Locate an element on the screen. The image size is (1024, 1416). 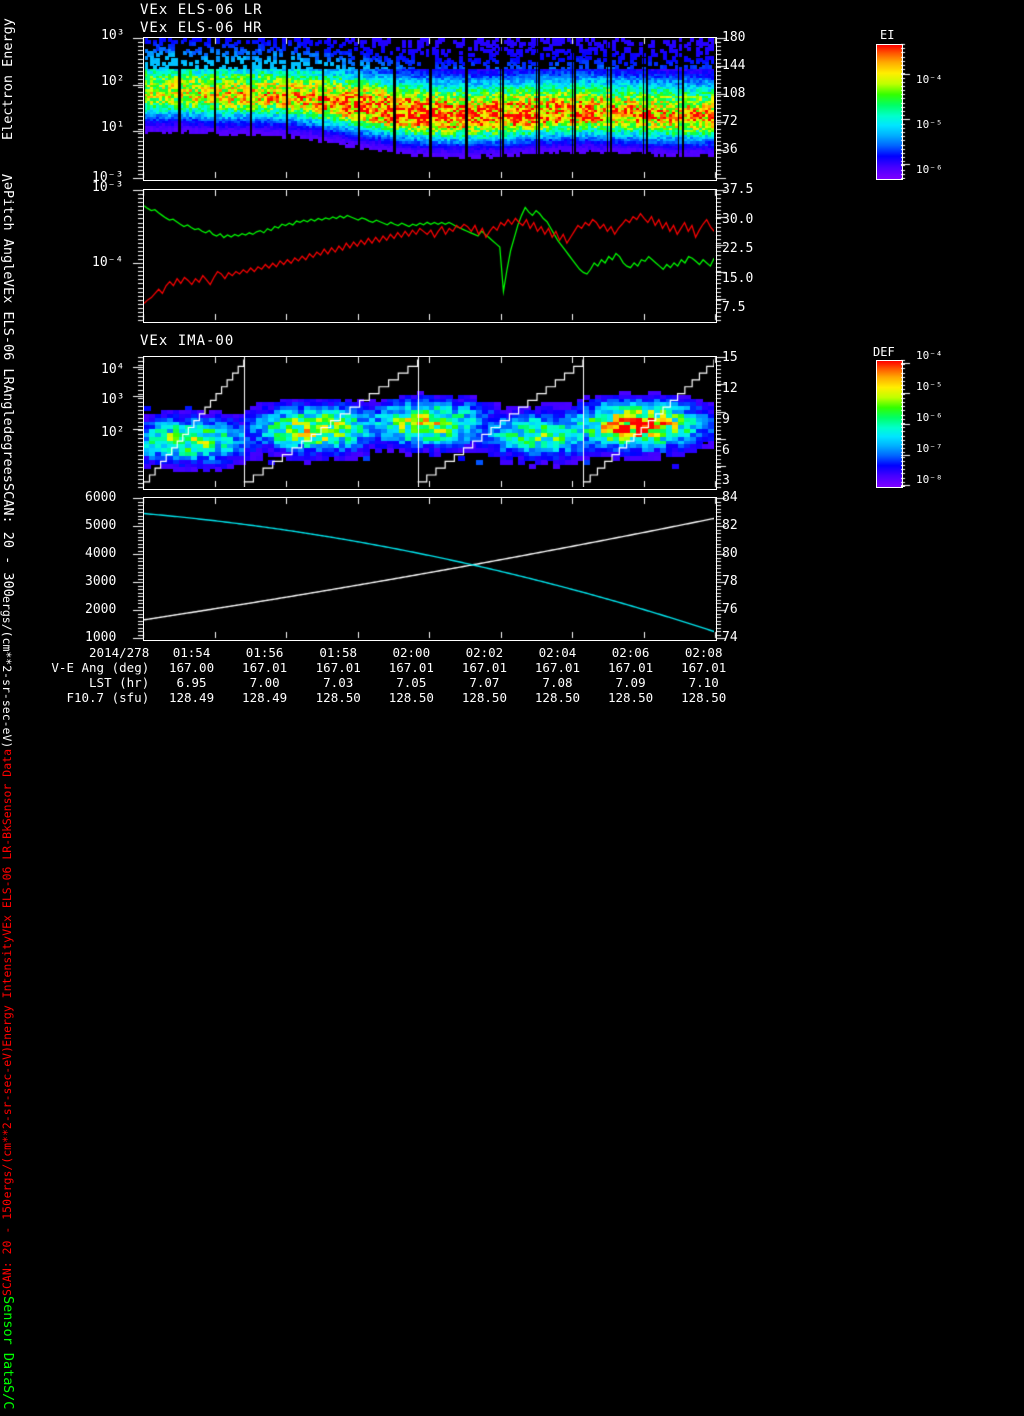
panel1-ytick-1e3: 10³ is located at coordinates (113, 35).